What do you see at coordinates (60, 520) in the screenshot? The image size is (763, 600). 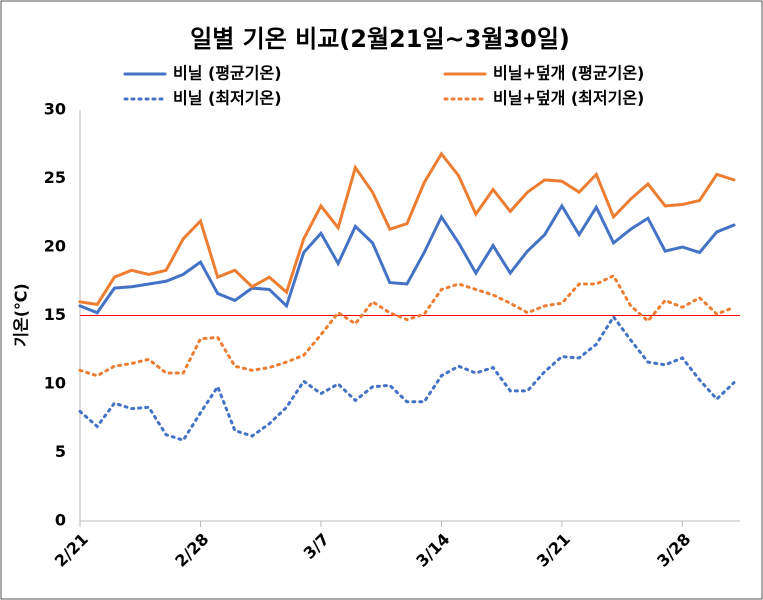 I see `y-tick-label: 0` at bounding box center [60, 520].